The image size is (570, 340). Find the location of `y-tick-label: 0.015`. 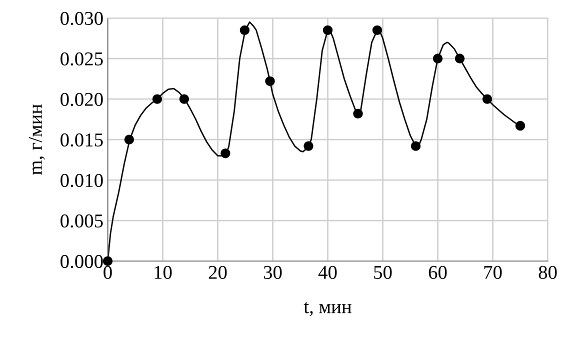

y-tick-label: 0.015 is located at coordinates (81, 140).